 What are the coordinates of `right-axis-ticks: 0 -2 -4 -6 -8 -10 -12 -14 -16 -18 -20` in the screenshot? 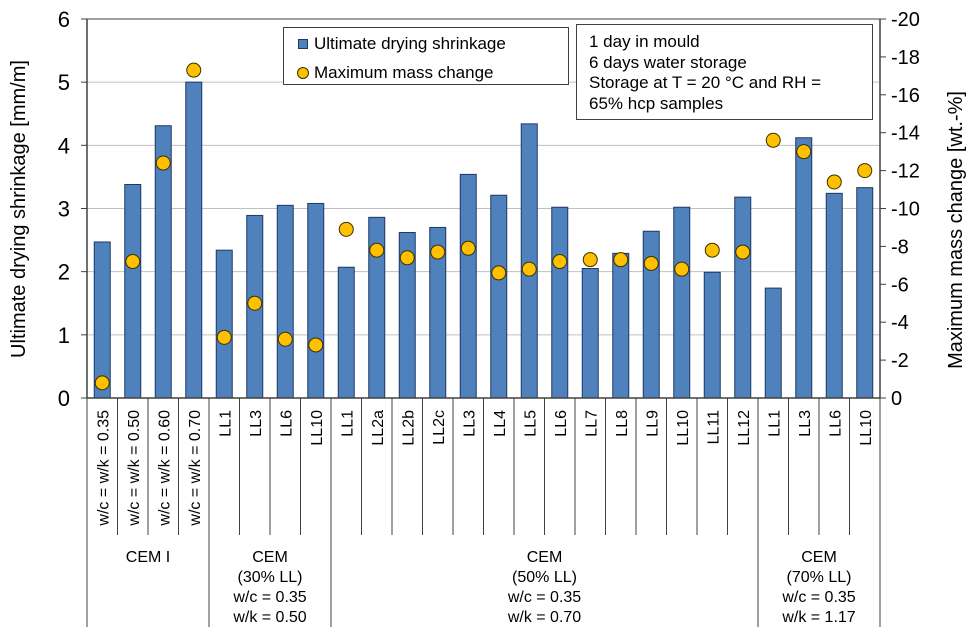 It's located at (900, 209).